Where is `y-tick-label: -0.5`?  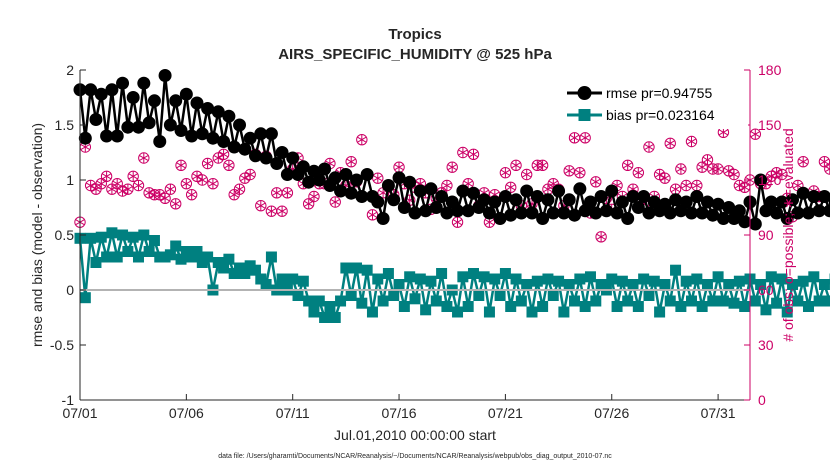
y-tick-label: -0.5 is located at coordinates (62, 345).